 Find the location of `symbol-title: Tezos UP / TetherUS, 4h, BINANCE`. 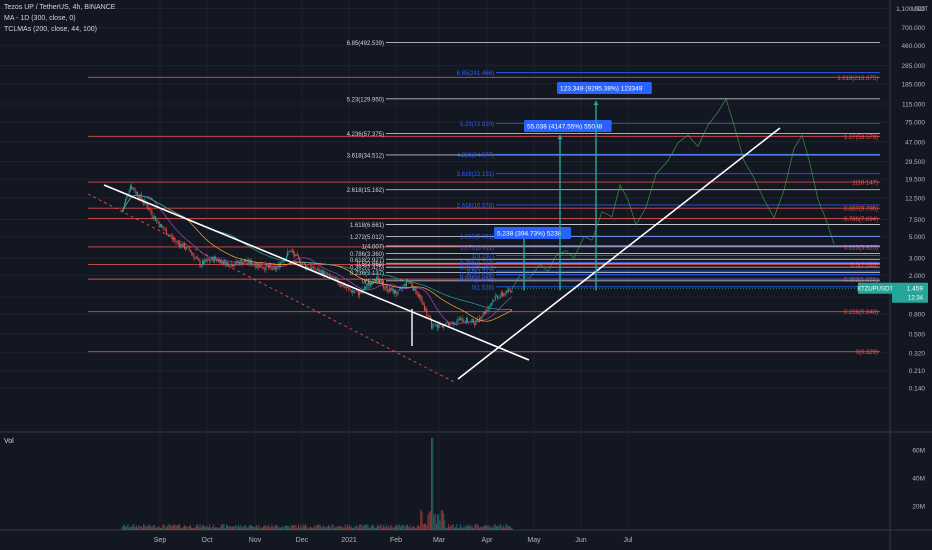

symbol-title: Tezos UP / TetherUS, 4h, BINANCE is located at coordinates (59, 7).